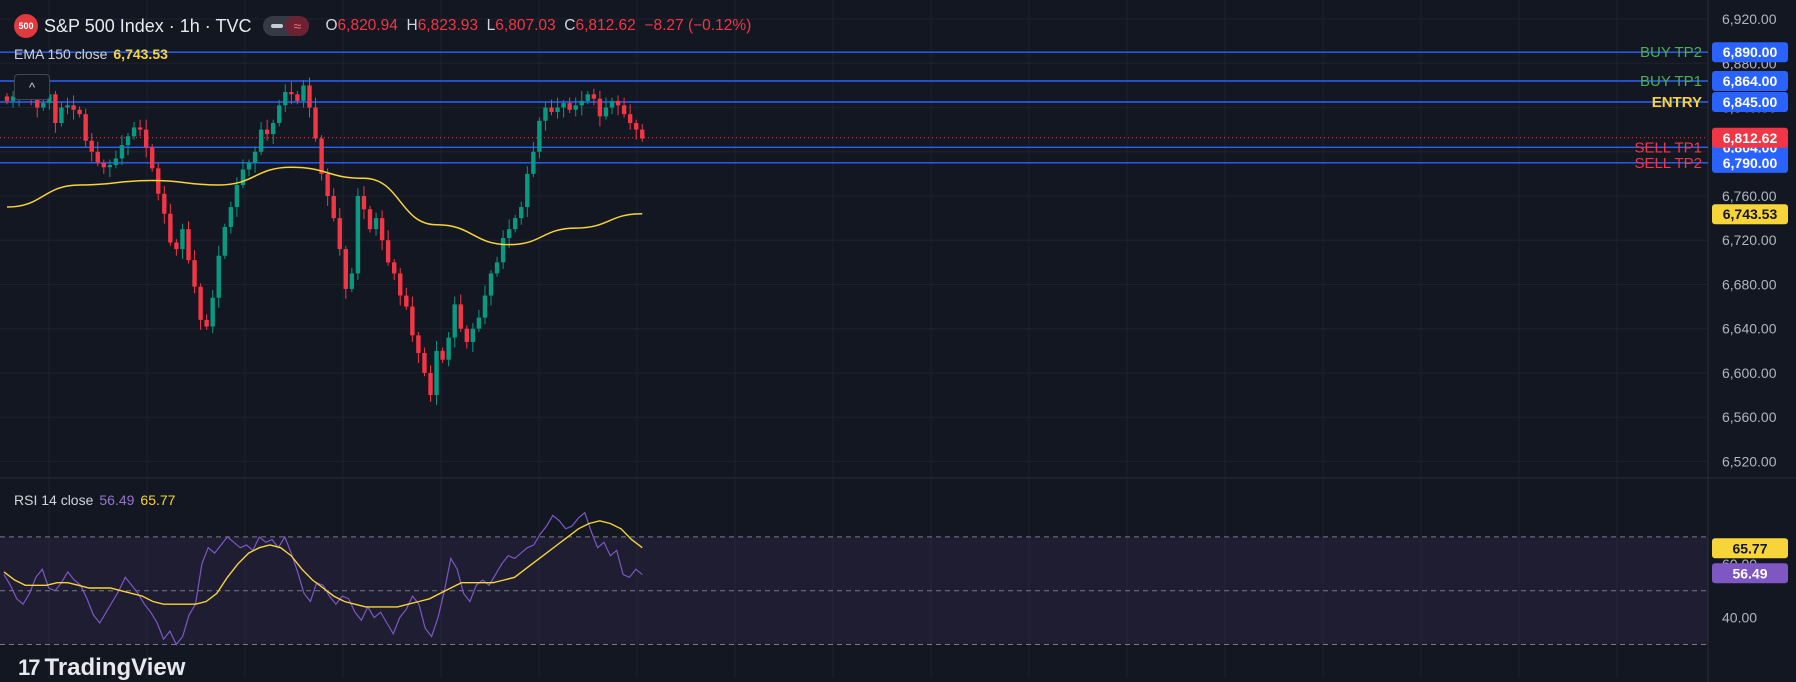  What do you see at coordinates (91, 54) in the screenshot?
I see `ema-legend: EMA 150 close 6,743.53` at bounding box center [91, 54].